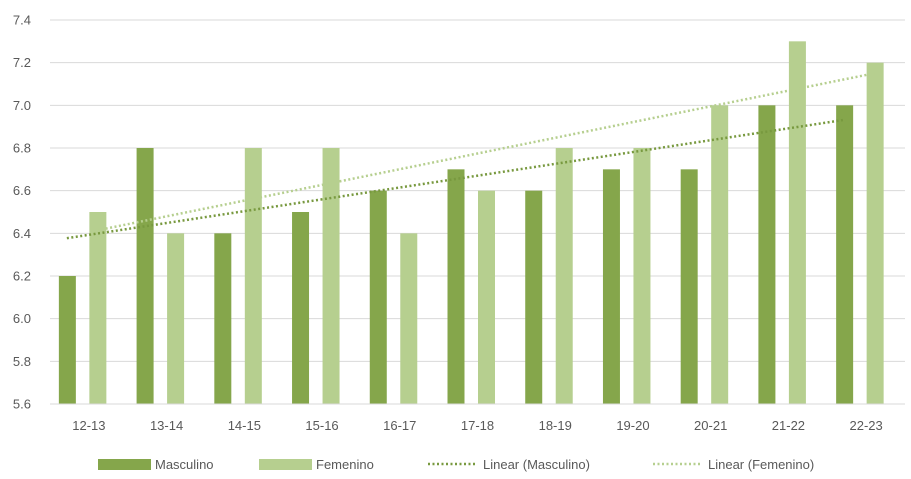  Describe the element at coordinates (22, 148) in the screenshot. I see `y-tick-label: 6.8` at that location.